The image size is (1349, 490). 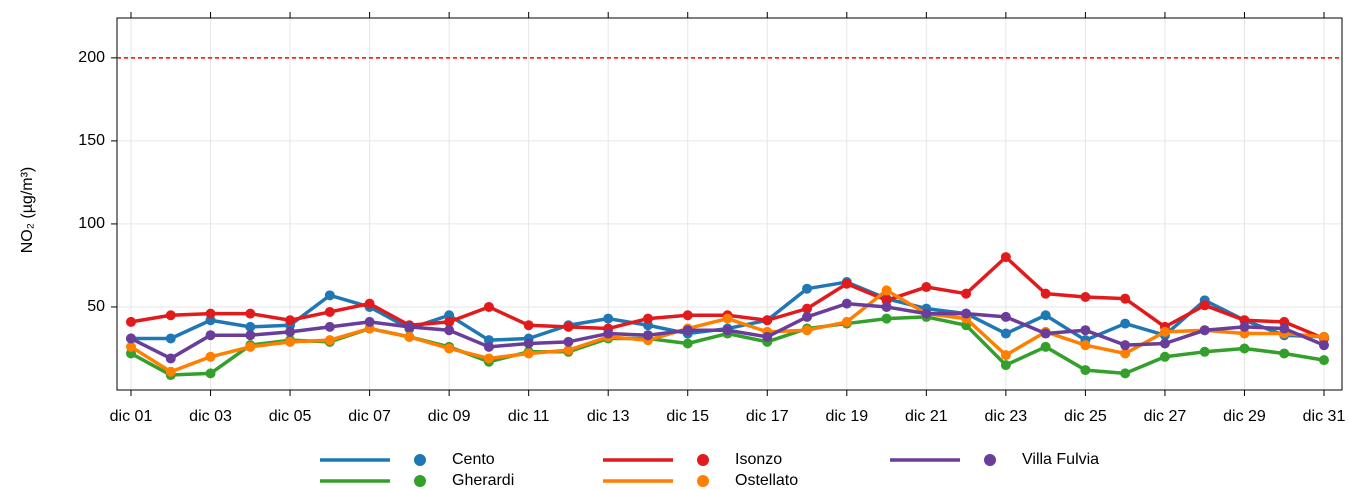 What do you see at coordinates (210, 416) in the screenshot?
I see `x-tick-label: dic 03` at bounding box center [210, 416].